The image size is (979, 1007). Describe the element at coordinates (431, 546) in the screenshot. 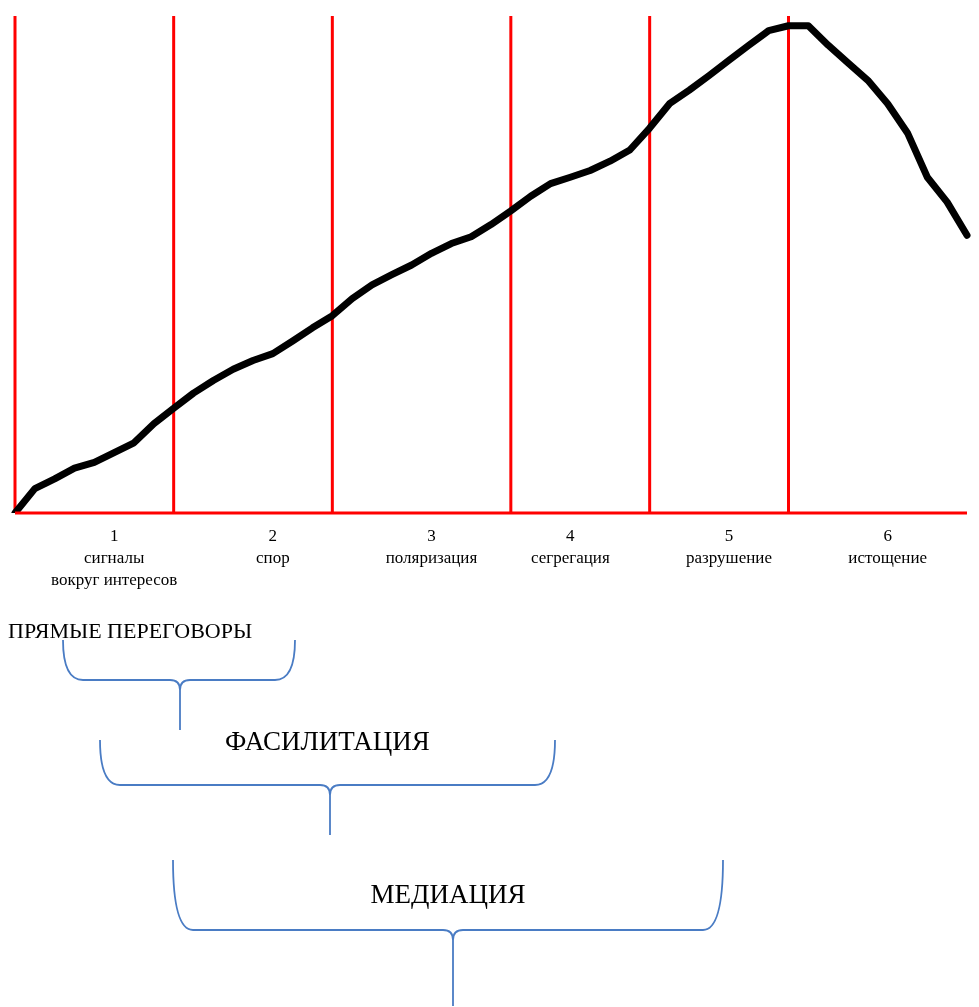

I see `x-tick-label: 3 поляризация` at that location.